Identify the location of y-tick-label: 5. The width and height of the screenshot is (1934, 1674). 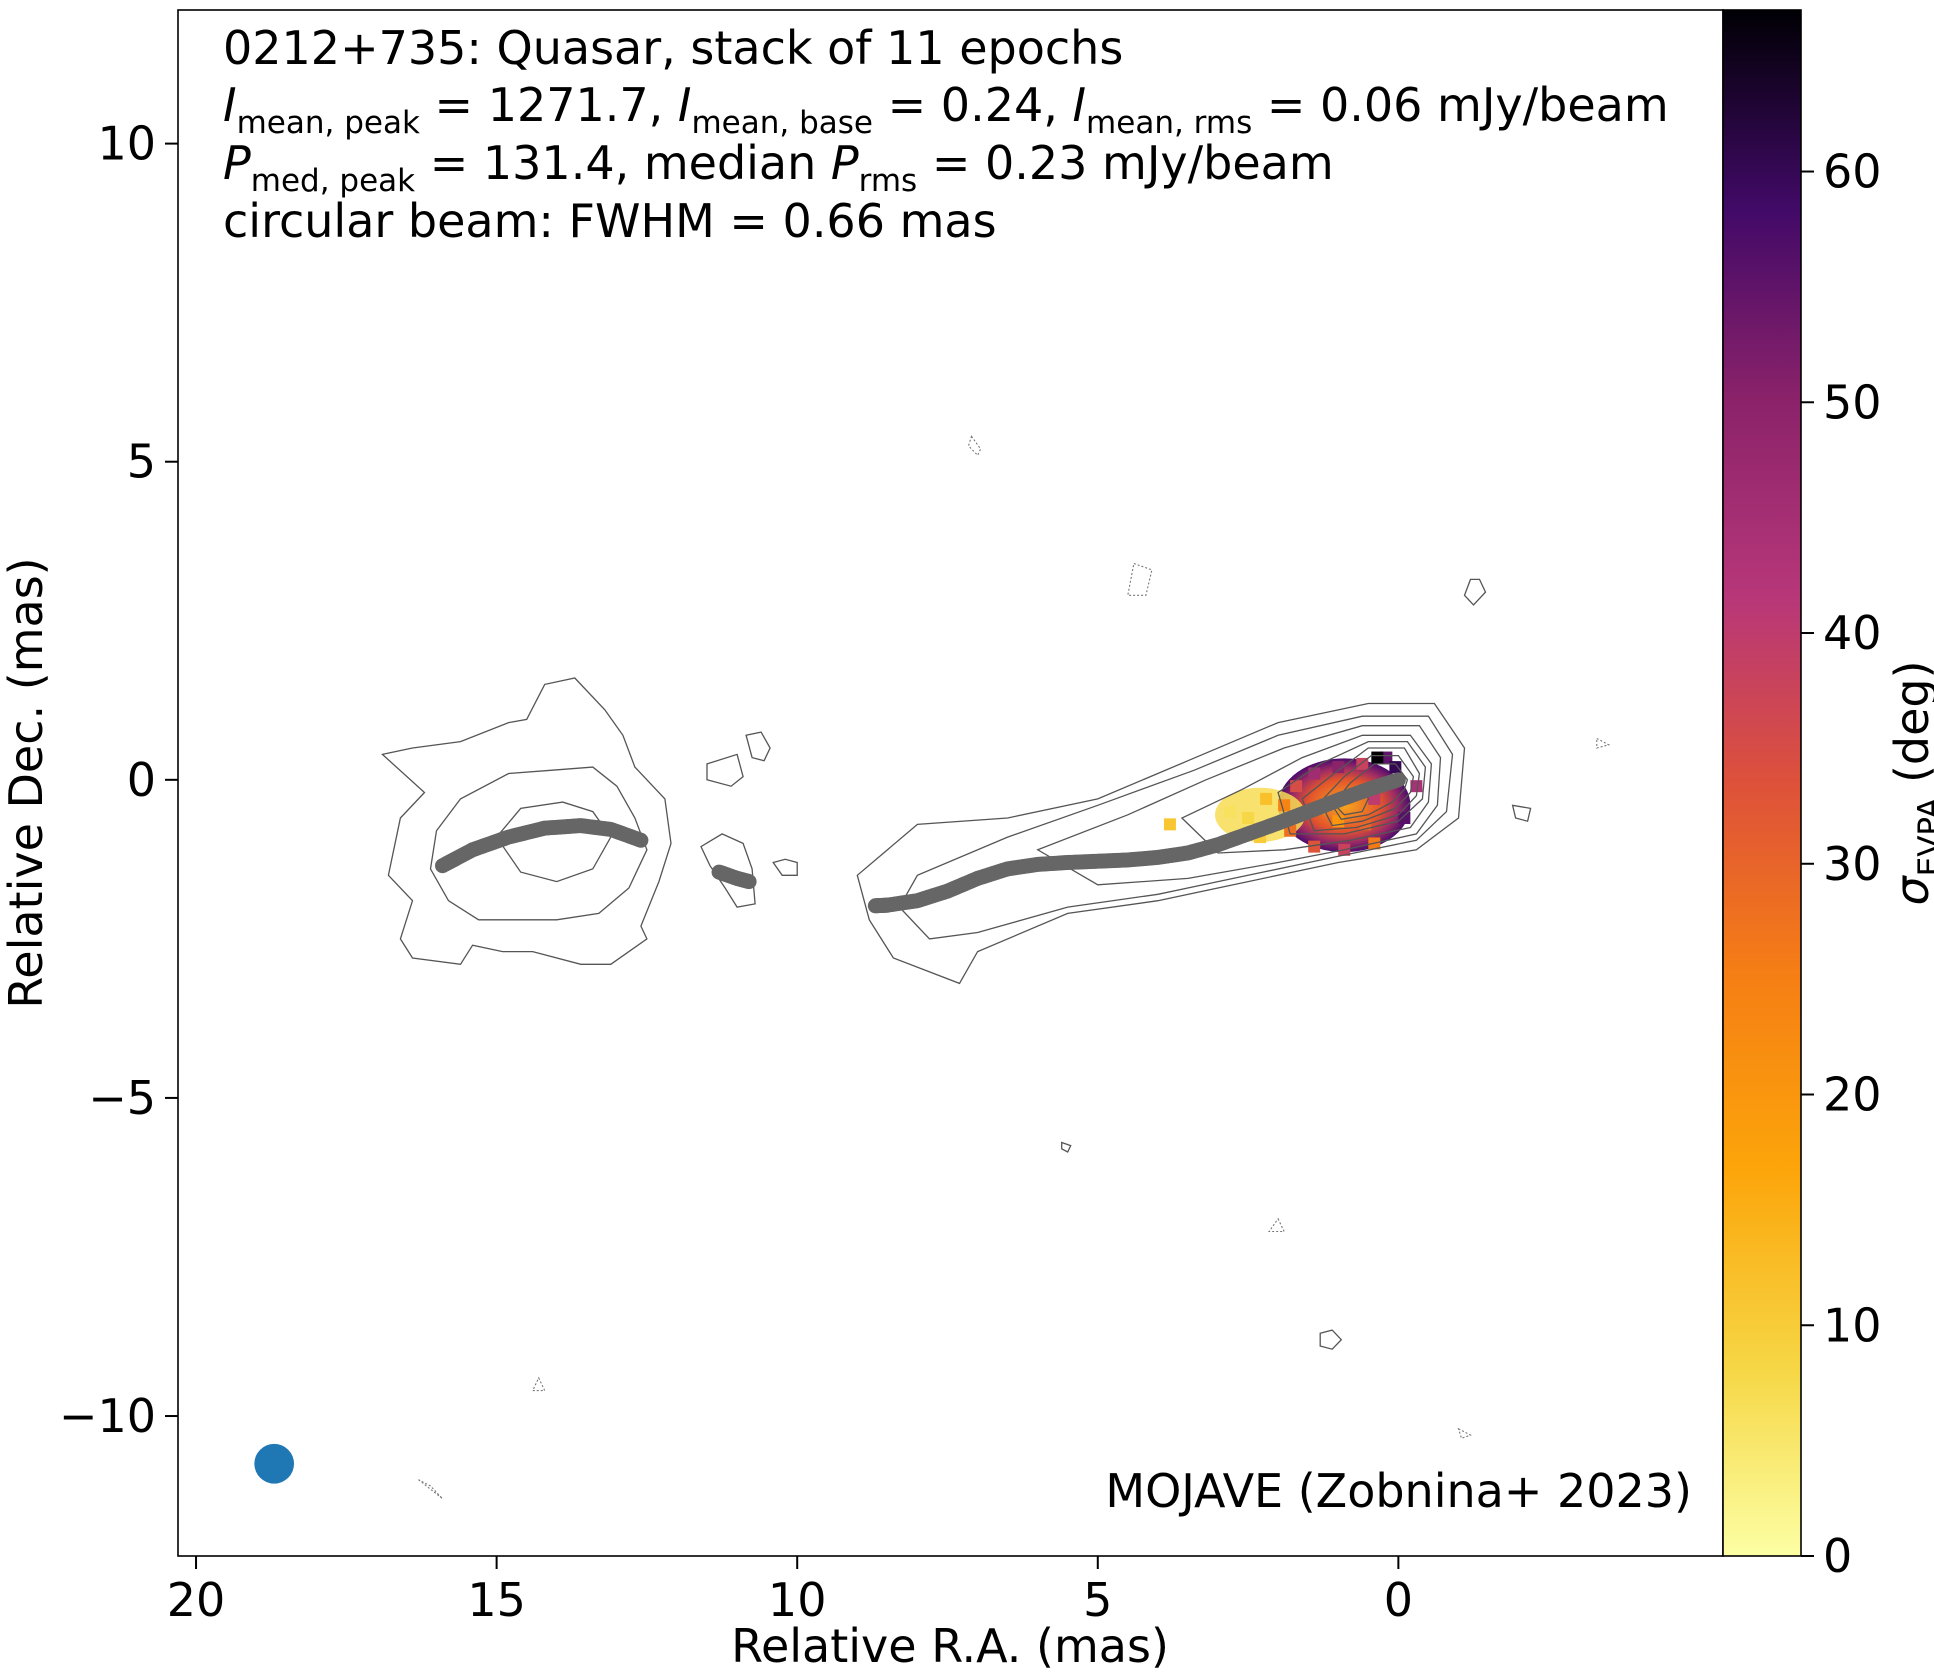
(141, 462).